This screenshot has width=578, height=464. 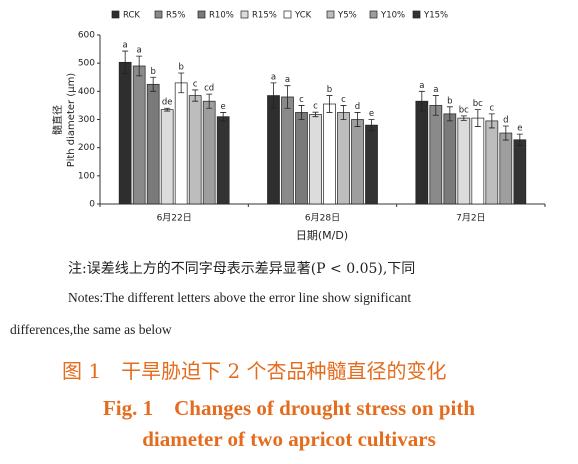 I want to click on note-cn: 注:误差线上方的不同字母表示差异显著(P < 0.05),下同, so click(x=242, y=269).